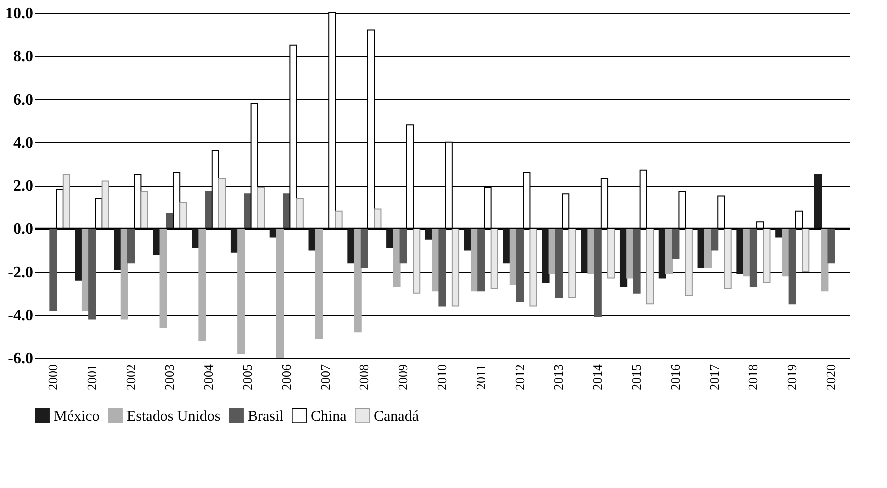  I want to click on legend-label: Estados Unidos, so click(174, 416).